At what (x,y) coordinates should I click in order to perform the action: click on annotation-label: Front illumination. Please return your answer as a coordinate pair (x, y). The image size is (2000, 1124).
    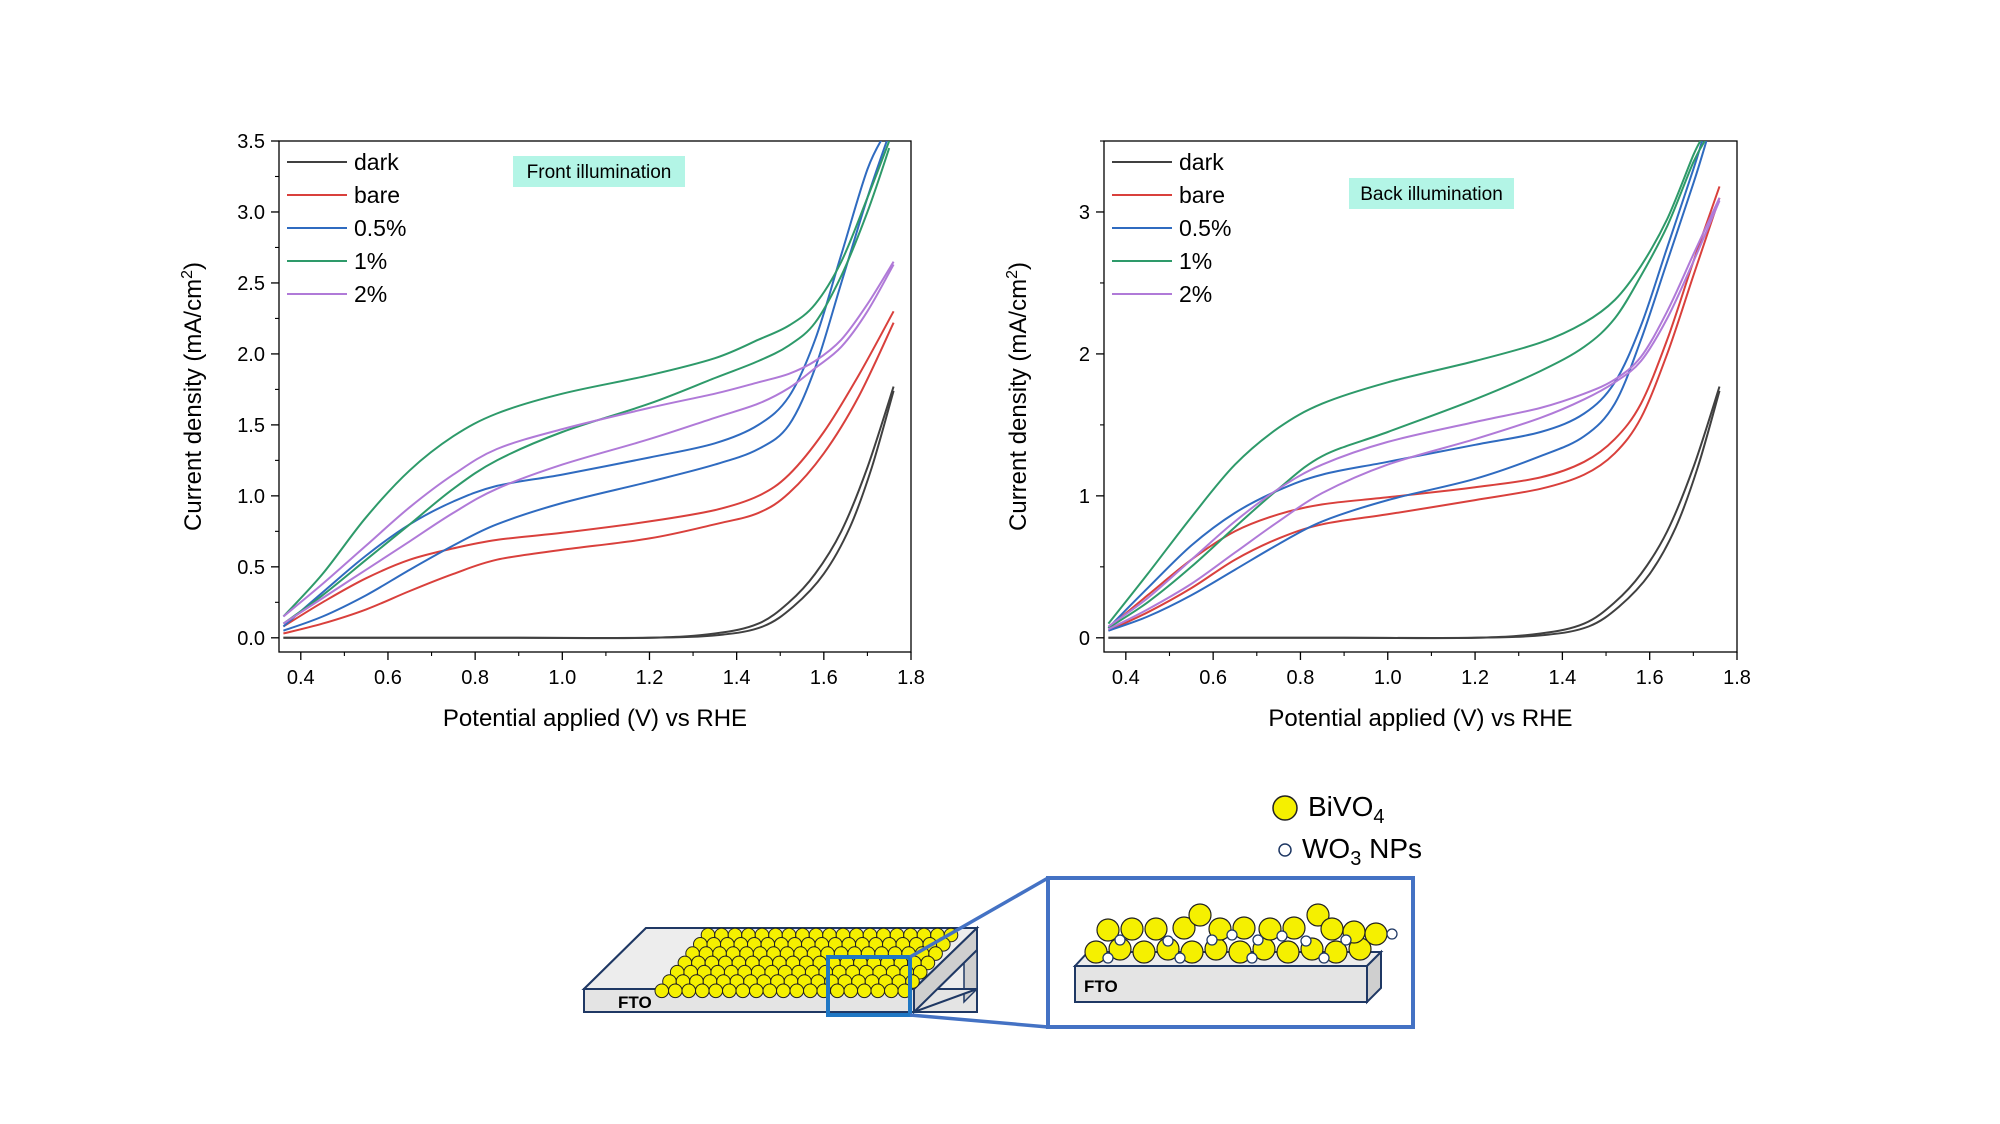
    Looking at the image, I should click on (599, 172).